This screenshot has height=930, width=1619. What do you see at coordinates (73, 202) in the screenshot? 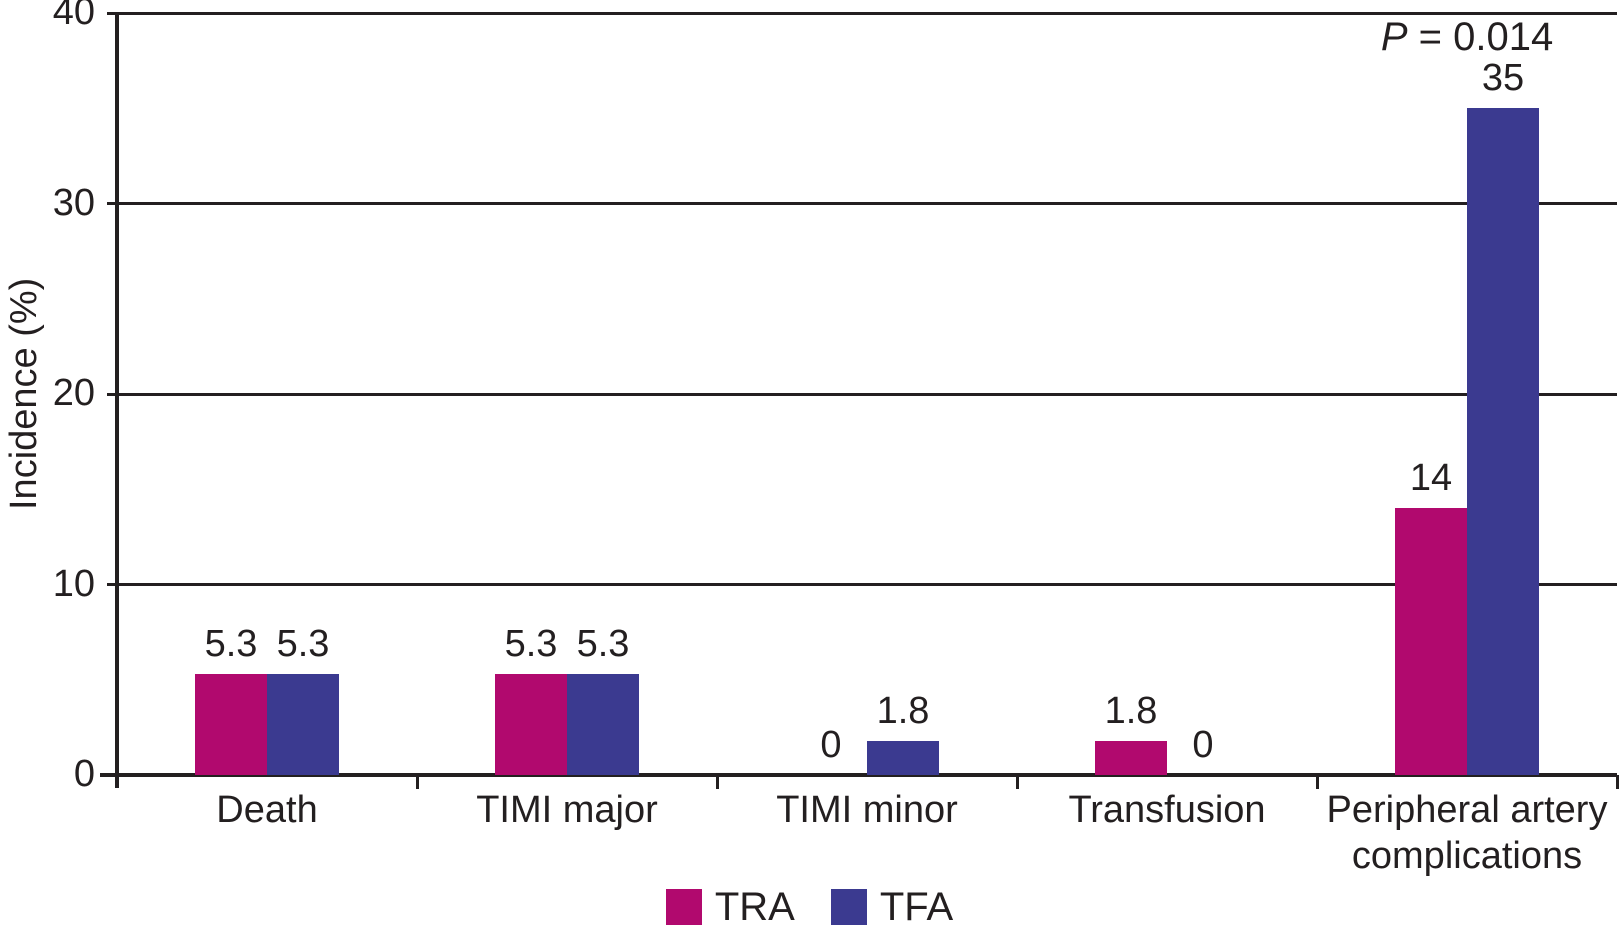
I see `y-tick-label-30: 30` at bounding box center [73, 202].